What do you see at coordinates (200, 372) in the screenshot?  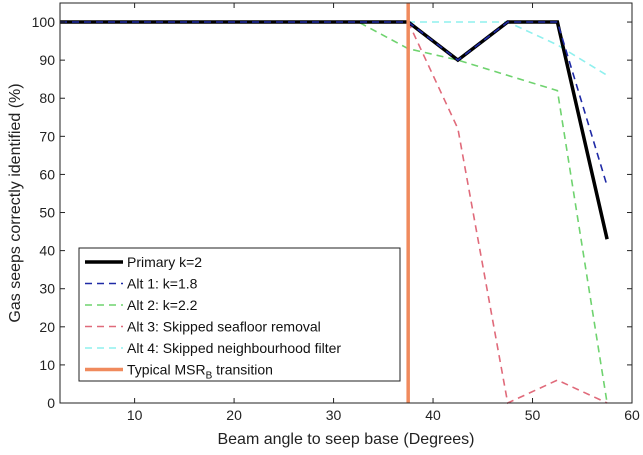 I see `legend-label-transition: Typical MSRB transition` at bounding box center [200, 372].